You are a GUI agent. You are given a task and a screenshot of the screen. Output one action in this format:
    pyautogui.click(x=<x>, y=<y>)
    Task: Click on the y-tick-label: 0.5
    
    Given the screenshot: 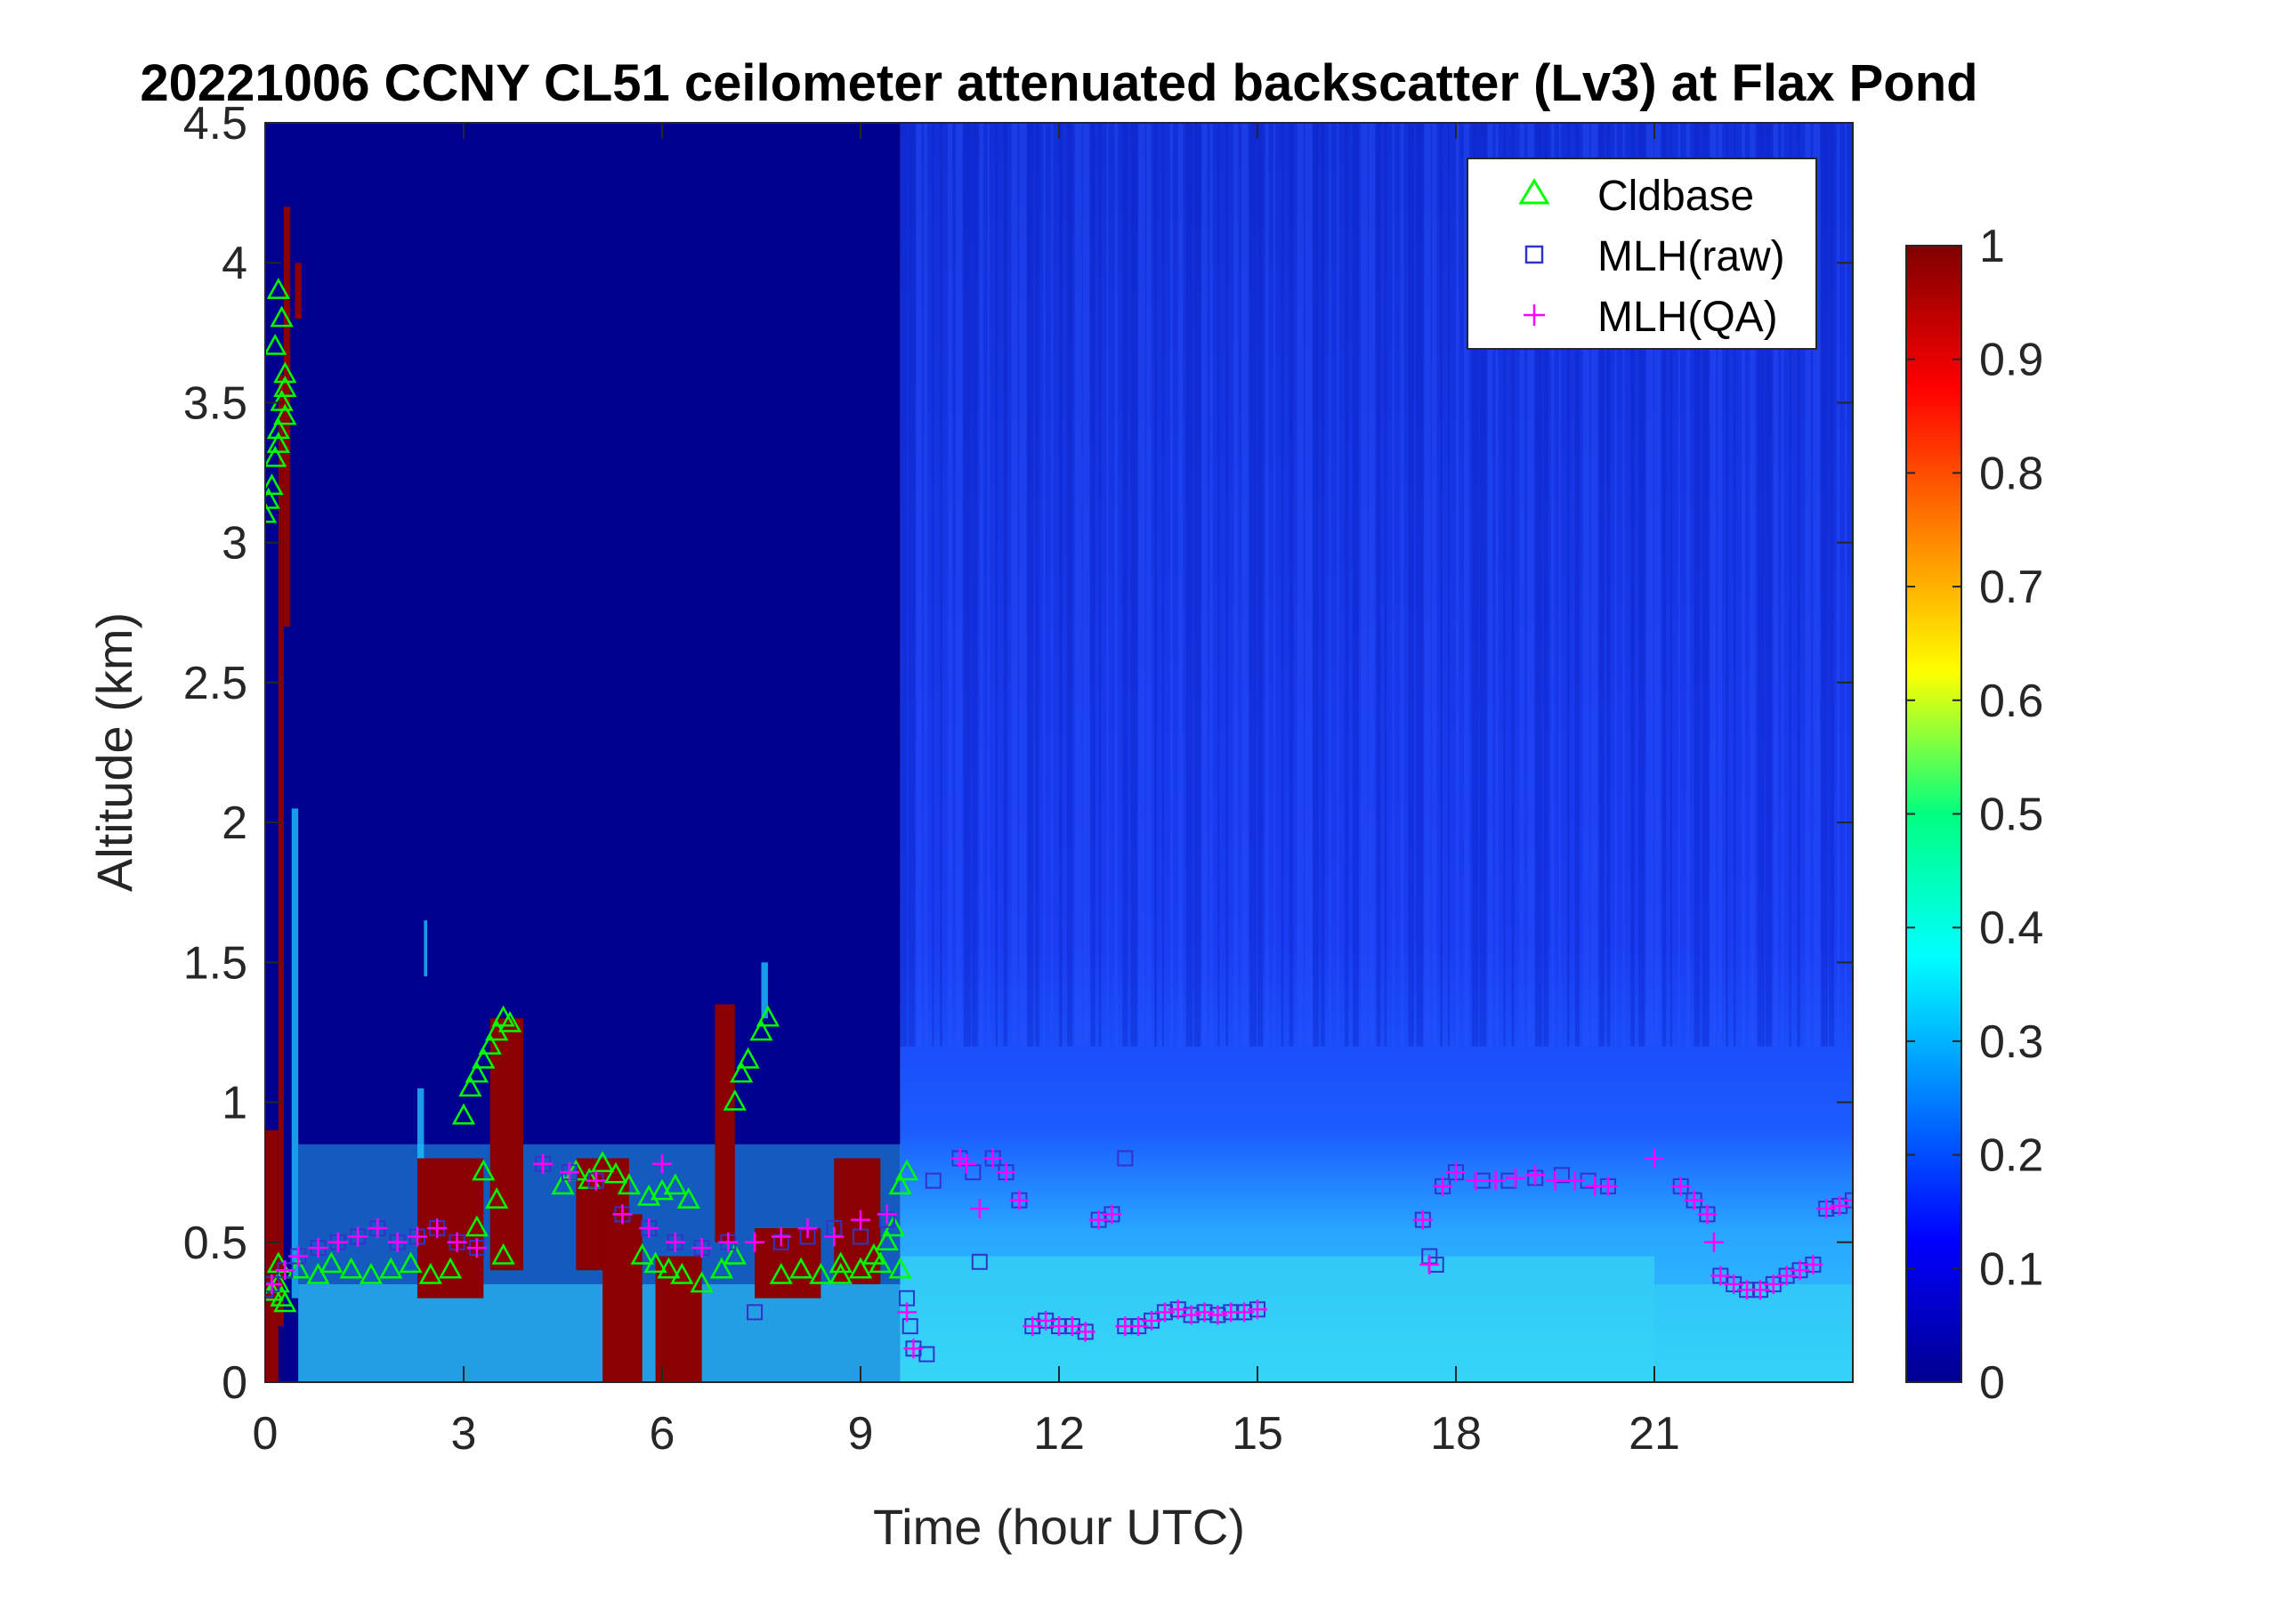 What is the action you would take?
    pyautogui.click(x=215, y=1243)
    